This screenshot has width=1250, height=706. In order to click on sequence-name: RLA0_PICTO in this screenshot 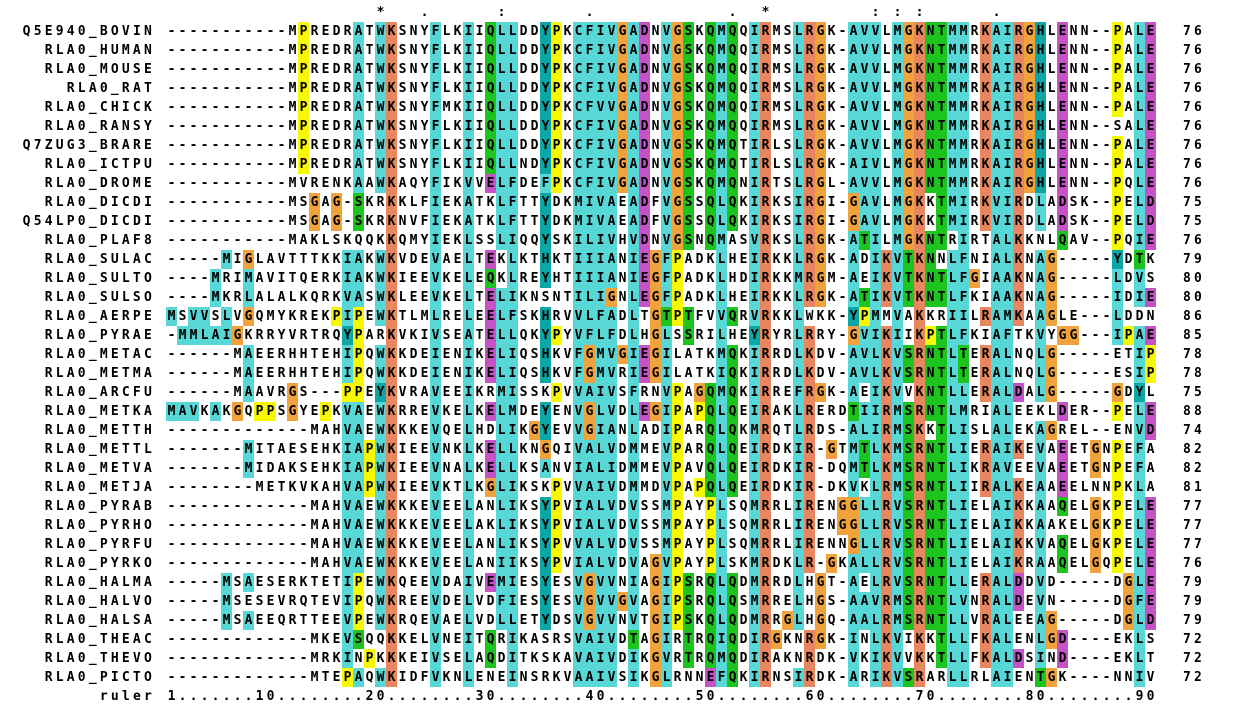, I will do `click(99, 677)`.